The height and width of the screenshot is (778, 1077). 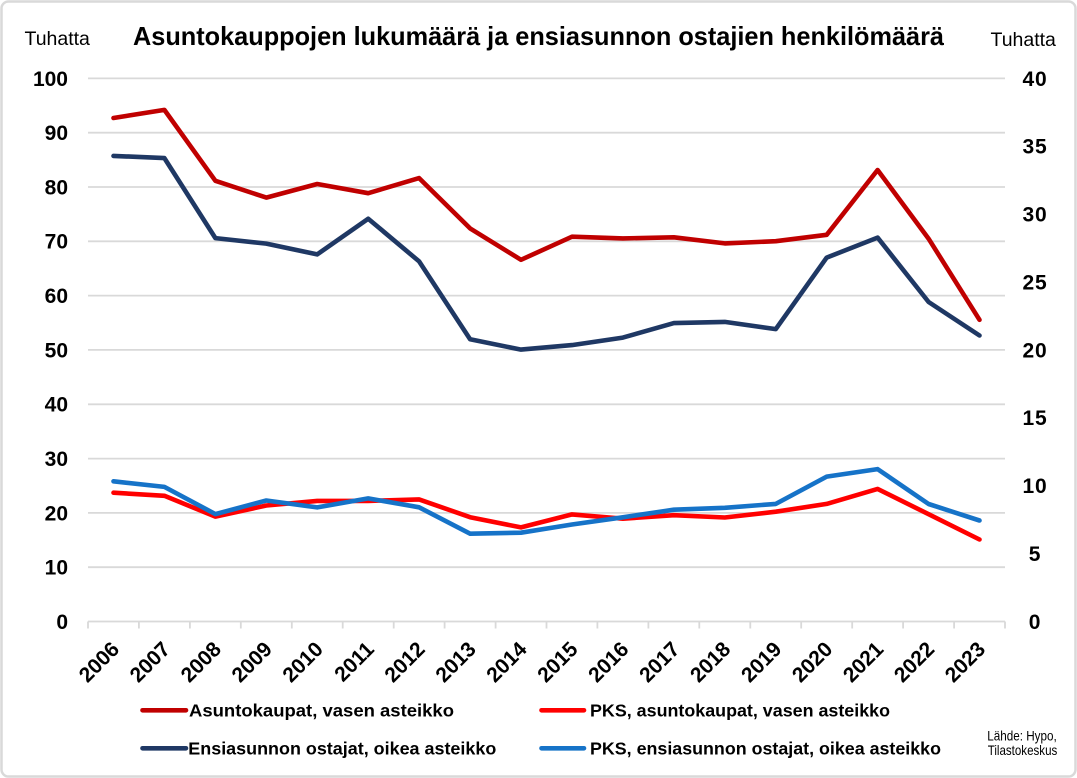 What do you see at coordinates (765, 749) in the screenshot?
I see `svg-text:PKS, ensiasunnon ostajat, oike: PKS, ensiasunnon ostajat, oikea asteikko` at bounding box center [765, 749].